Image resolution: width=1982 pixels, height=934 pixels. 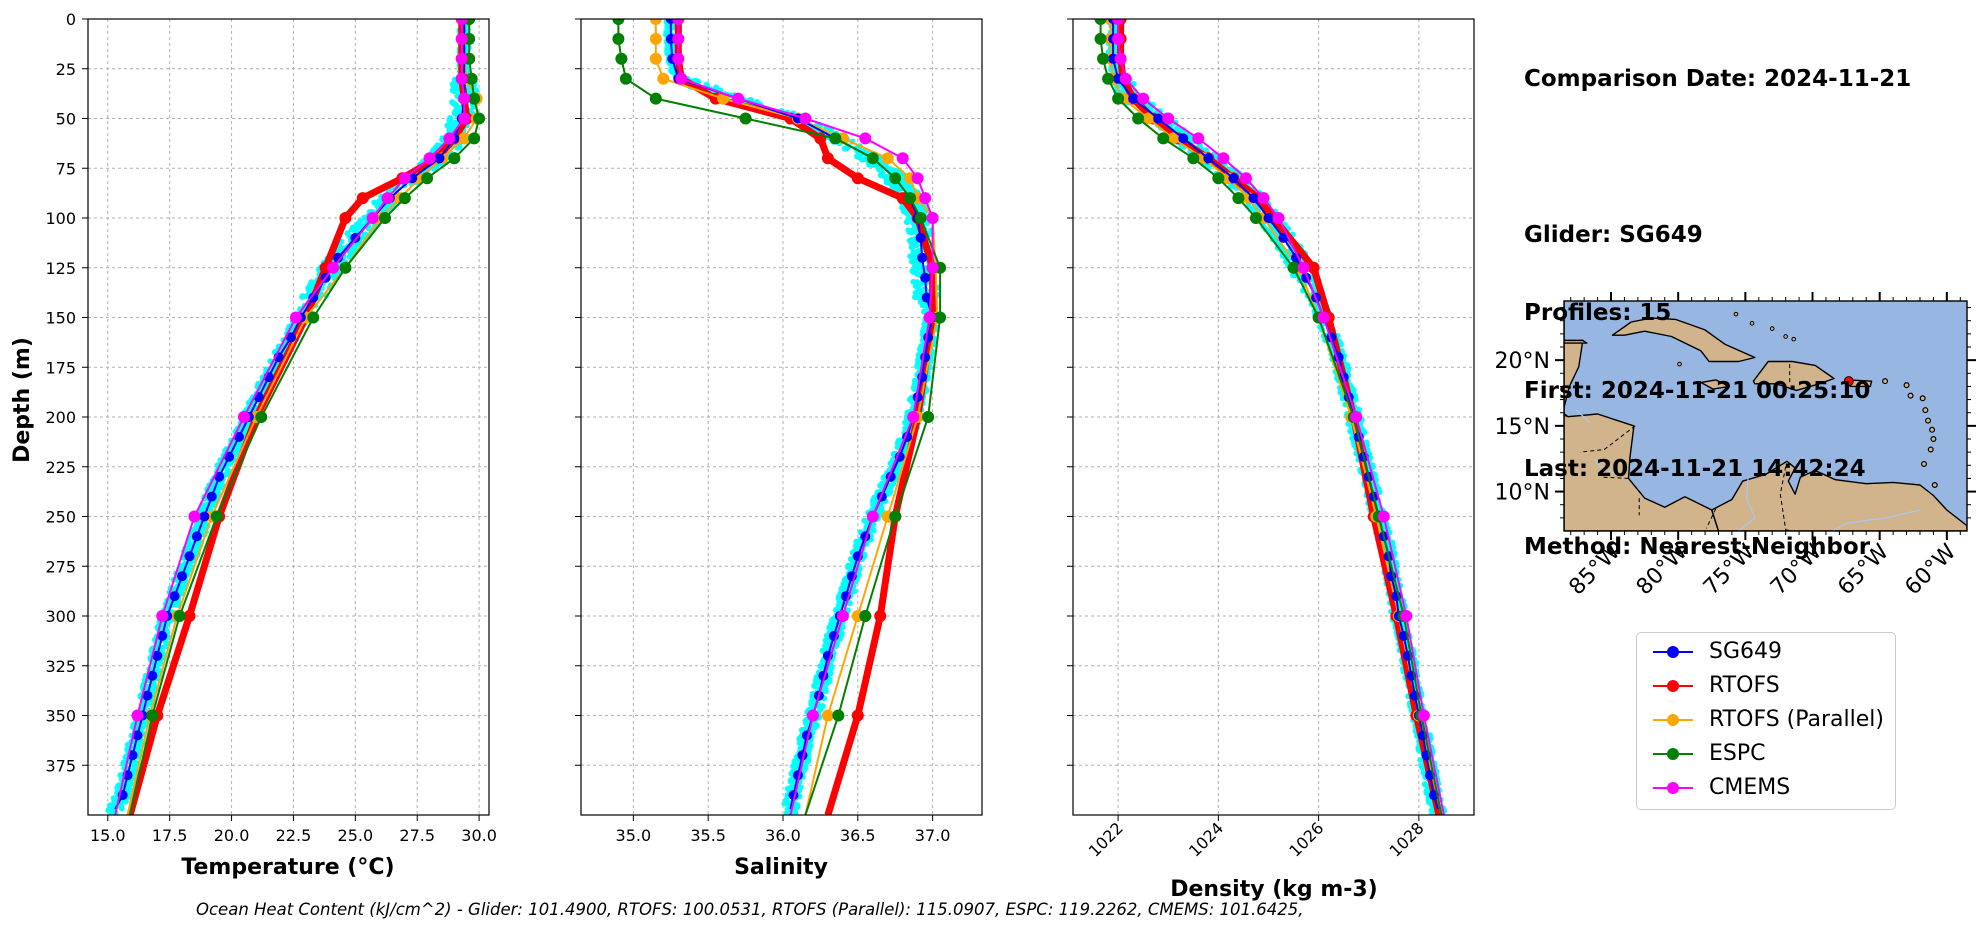 What do you see at coordinates (417, 835) in the screenshot?
I see `x-tick-label: 27.5` at bounding box center [417, 835].